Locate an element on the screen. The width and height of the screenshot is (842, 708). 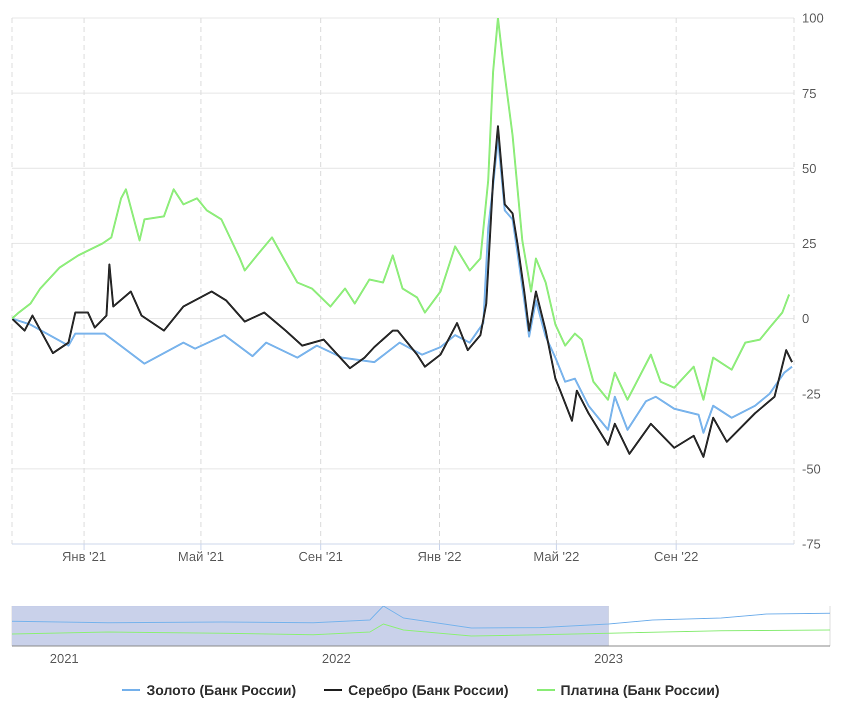
y-tick-label: 25 is located at coordinates (809, 244).